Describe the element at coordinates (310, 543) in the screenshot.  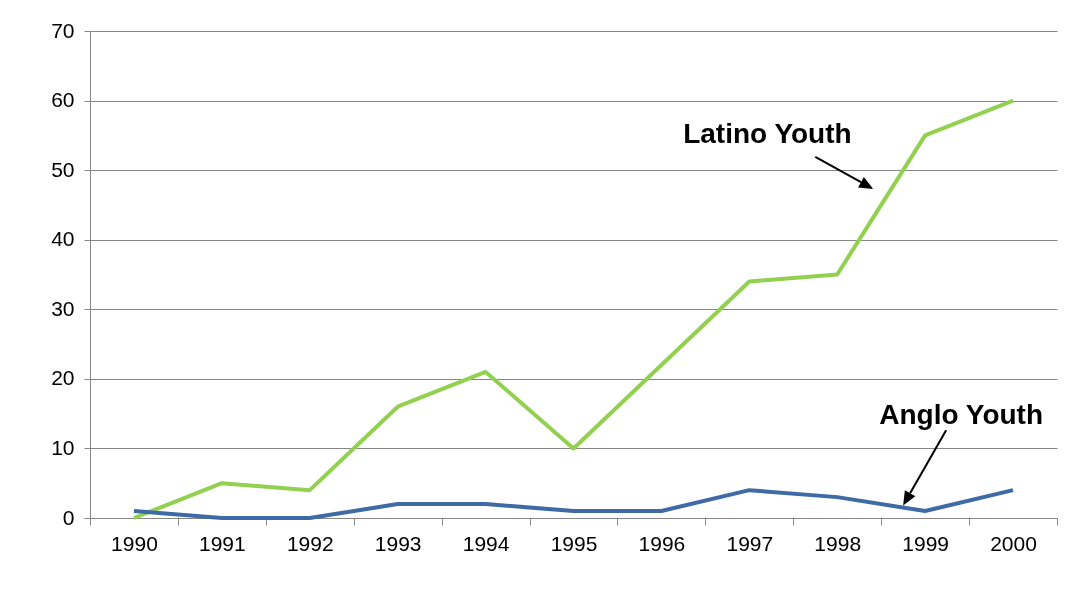
I see `x-tick-label: 1992` at that location.